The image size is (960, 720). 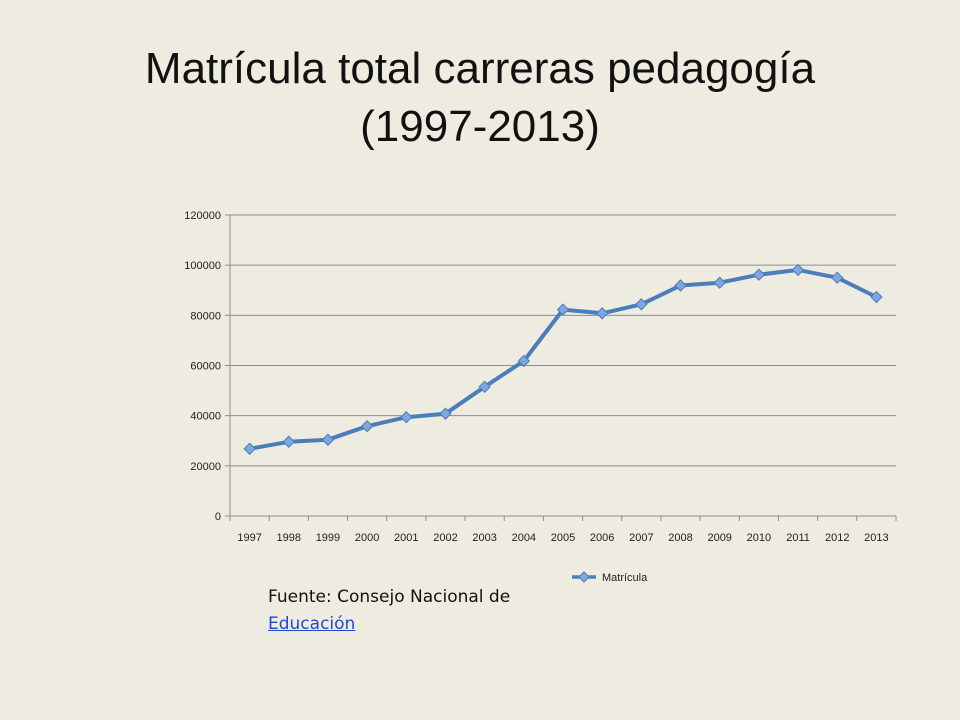 What do you see at coordinates (563, 538) in the screenshot?
I see `x-tick-label: 2005` at bounding box center [563, 538].